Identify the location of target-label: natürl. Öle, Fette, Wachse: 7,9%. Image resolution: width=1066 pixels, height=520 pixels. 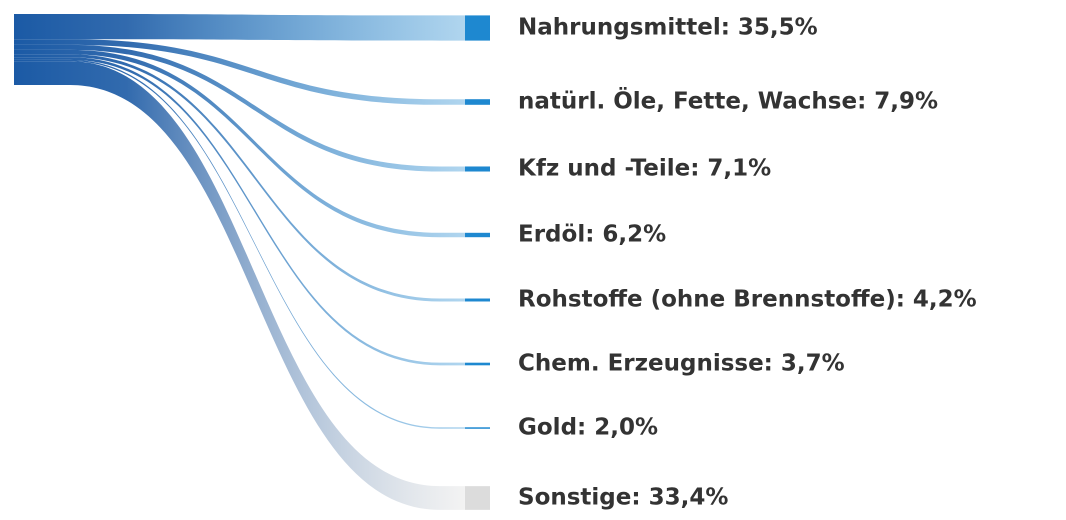
(728, 101).